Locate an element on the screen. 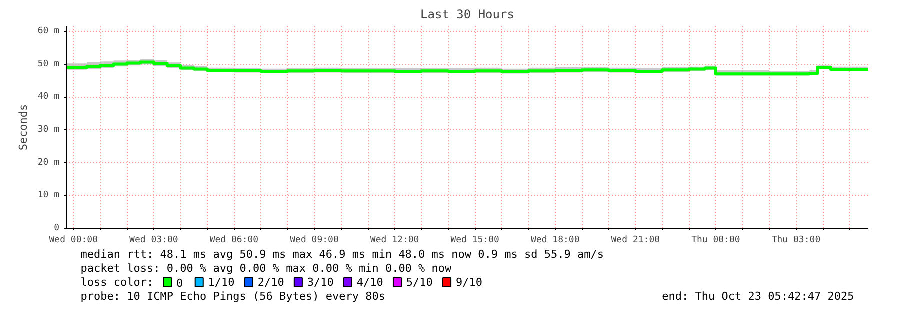 This screenshot has height=310, width=897. y-tick-label: 50 m is located at coordinates (49, 64).